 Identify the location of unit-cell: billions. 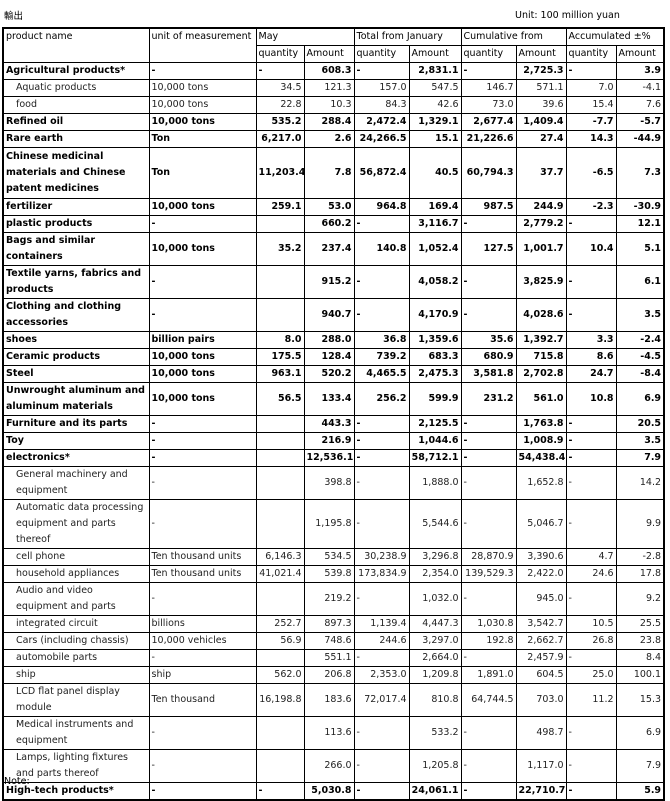
(202, 624).